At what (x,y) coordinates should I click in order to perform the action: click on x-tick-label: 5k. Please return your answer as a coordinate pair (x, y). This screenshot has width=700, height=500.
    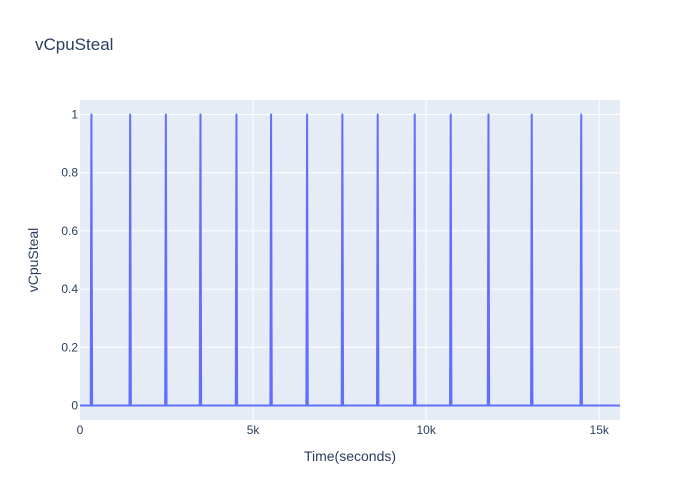
    Looking at the image, I should click on (254, 430).